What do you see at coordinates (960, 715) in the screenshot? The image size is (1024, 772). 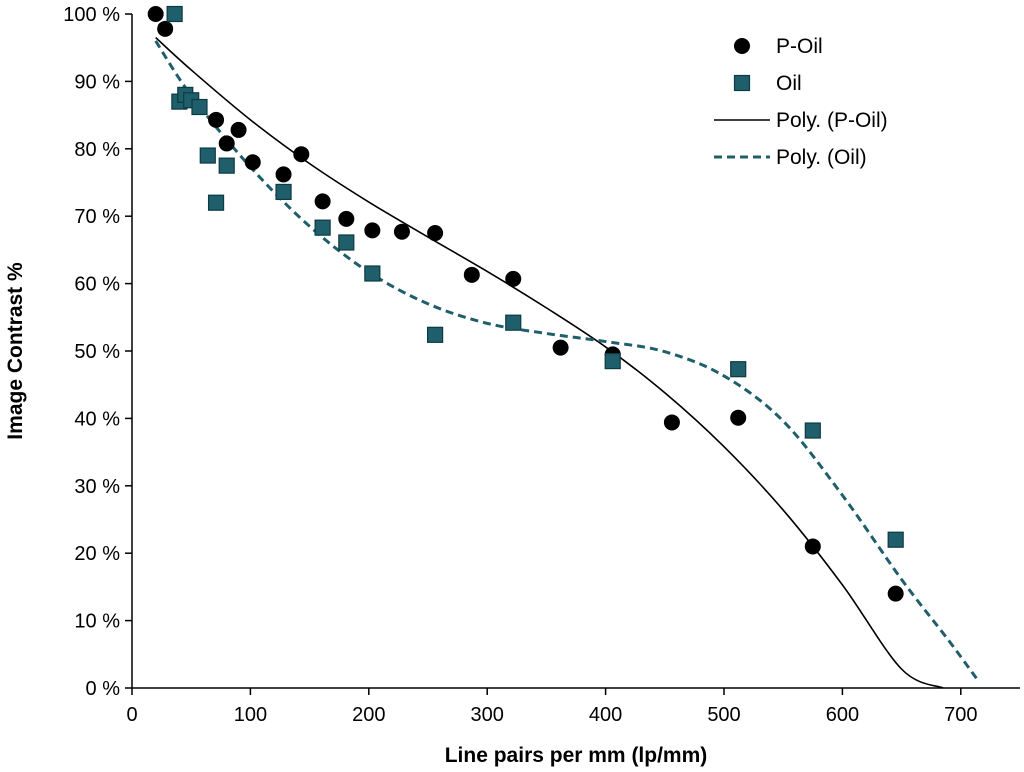 I see `x-tick-label: 700` at bounding box center [960, 715].